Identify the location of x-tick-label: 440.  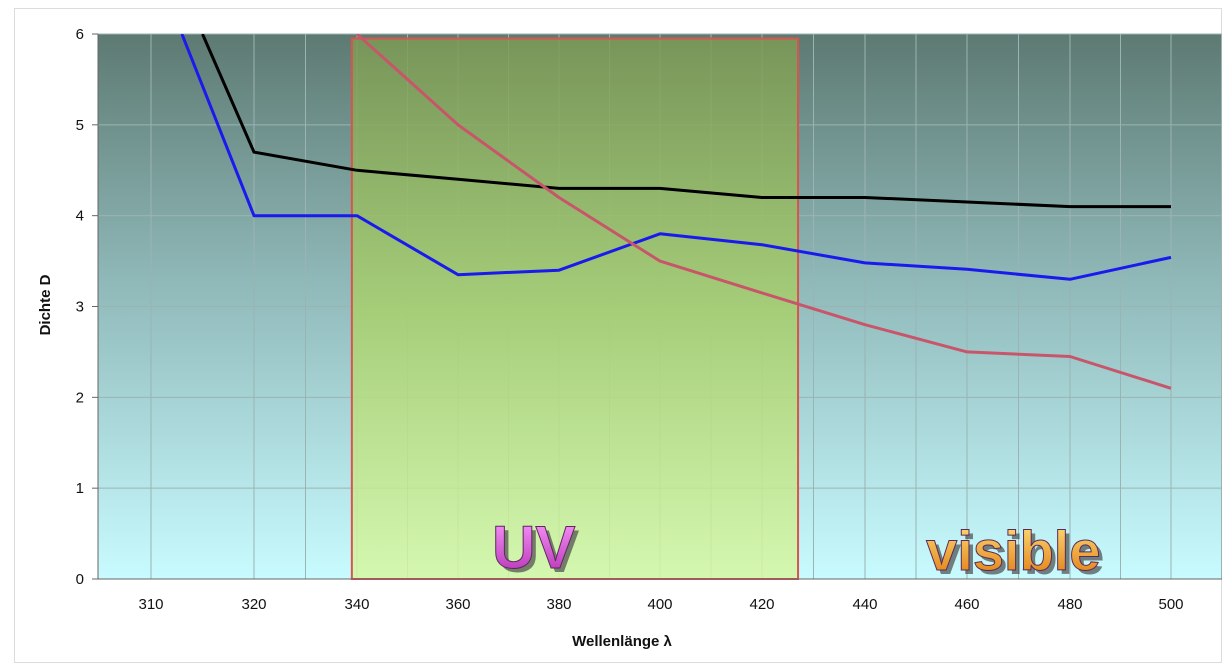
(864, 604).